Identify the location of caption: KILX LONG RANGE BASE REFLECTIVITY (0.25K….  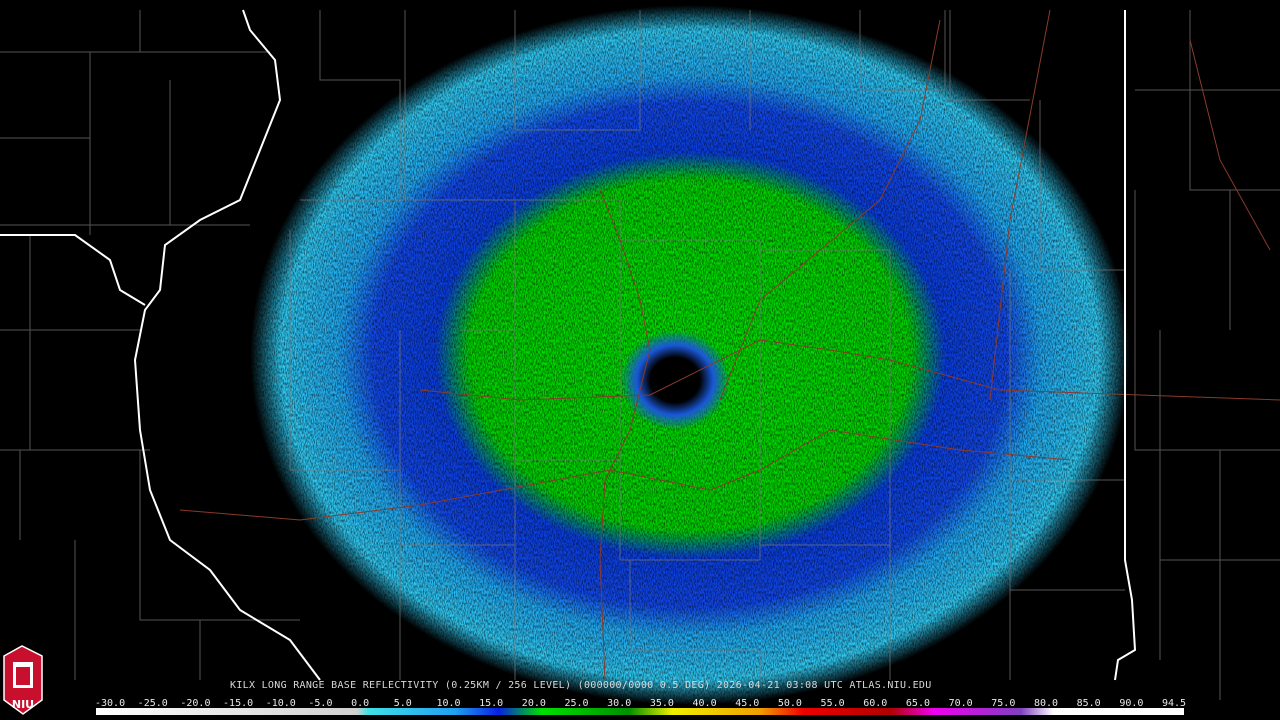
(581, 685).